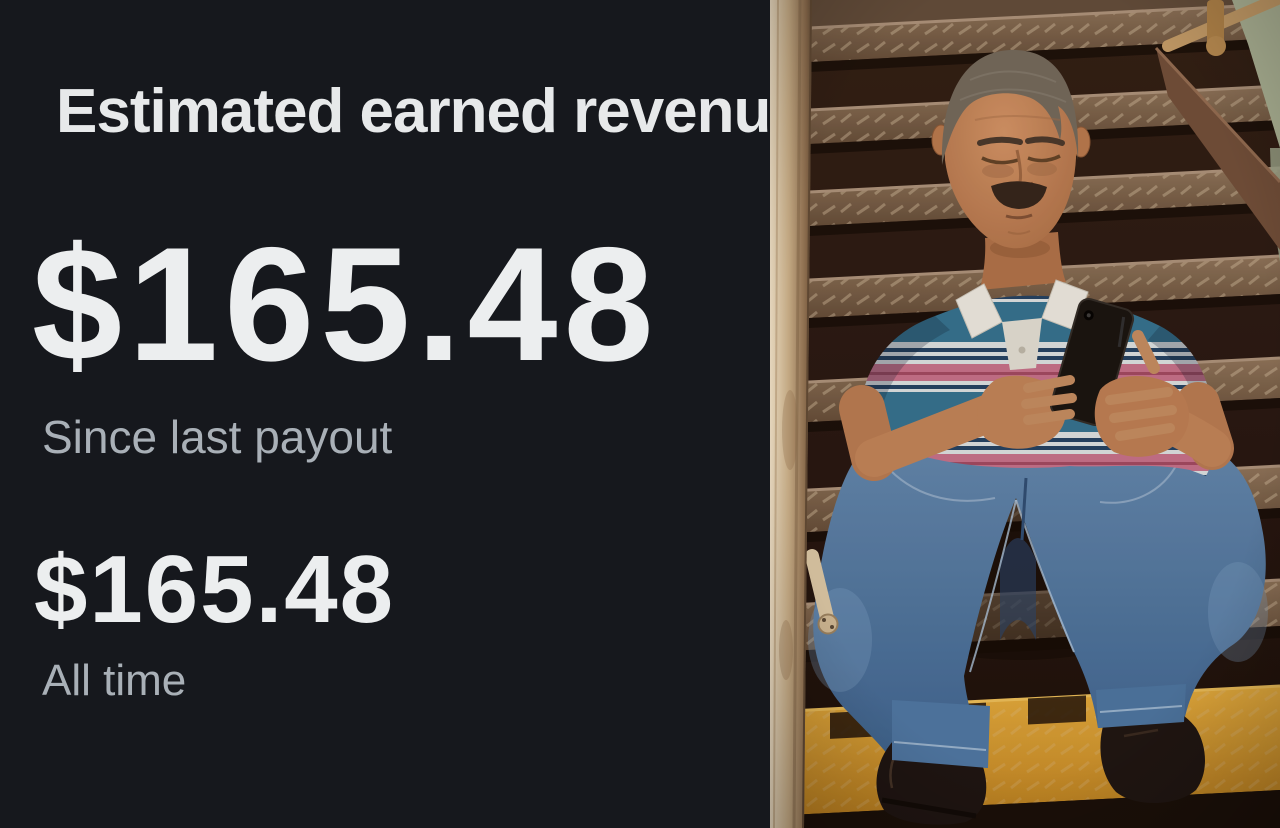 The height and width of the screenshot is (828, 1280). I want to click on stat-primary-amount: $165.48, so click(346, 304).